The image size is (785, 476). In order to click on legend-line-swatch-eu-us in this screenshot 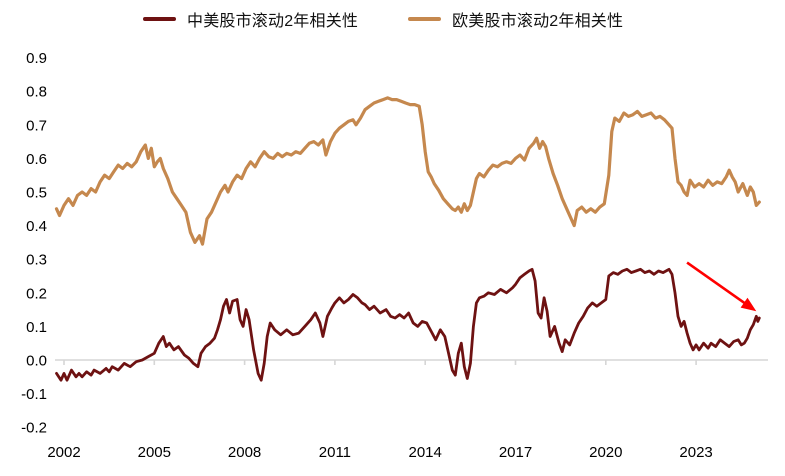, I will do `click(425, 19)`.